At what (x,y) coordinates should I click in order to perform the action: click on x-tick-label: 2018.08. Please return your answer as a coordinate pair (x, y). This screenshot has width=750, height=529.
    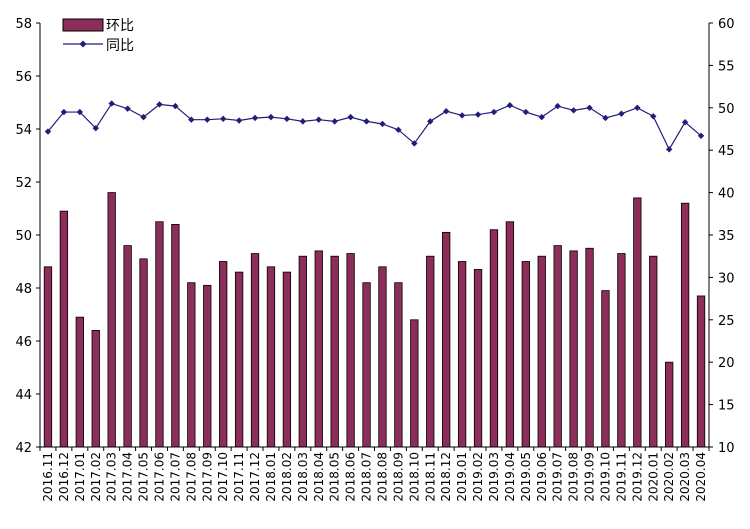
    Looking at the image, I should click on (382, 477).